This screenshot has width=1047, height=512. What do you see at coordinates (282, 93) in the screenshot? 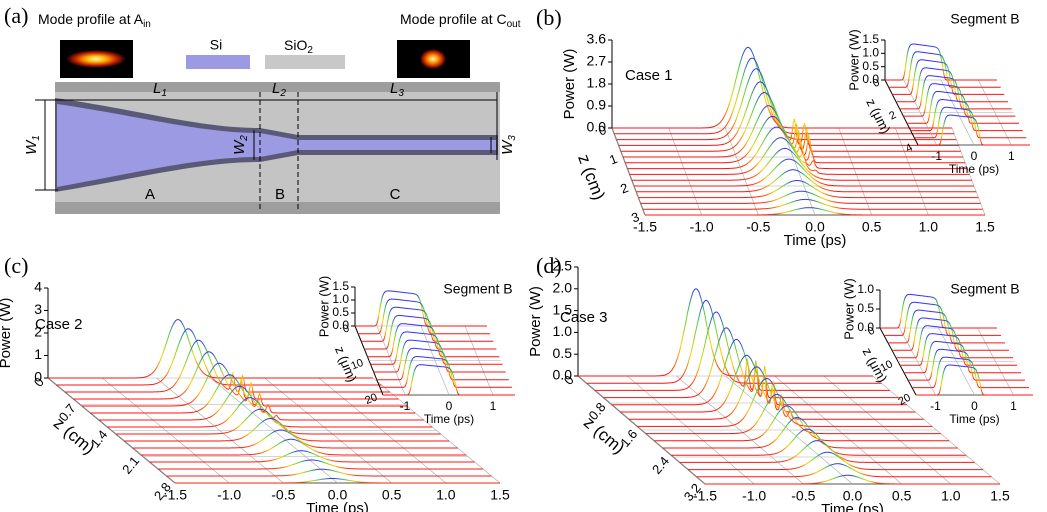
I see `subscript: 2` at bounding box center [282, 93].